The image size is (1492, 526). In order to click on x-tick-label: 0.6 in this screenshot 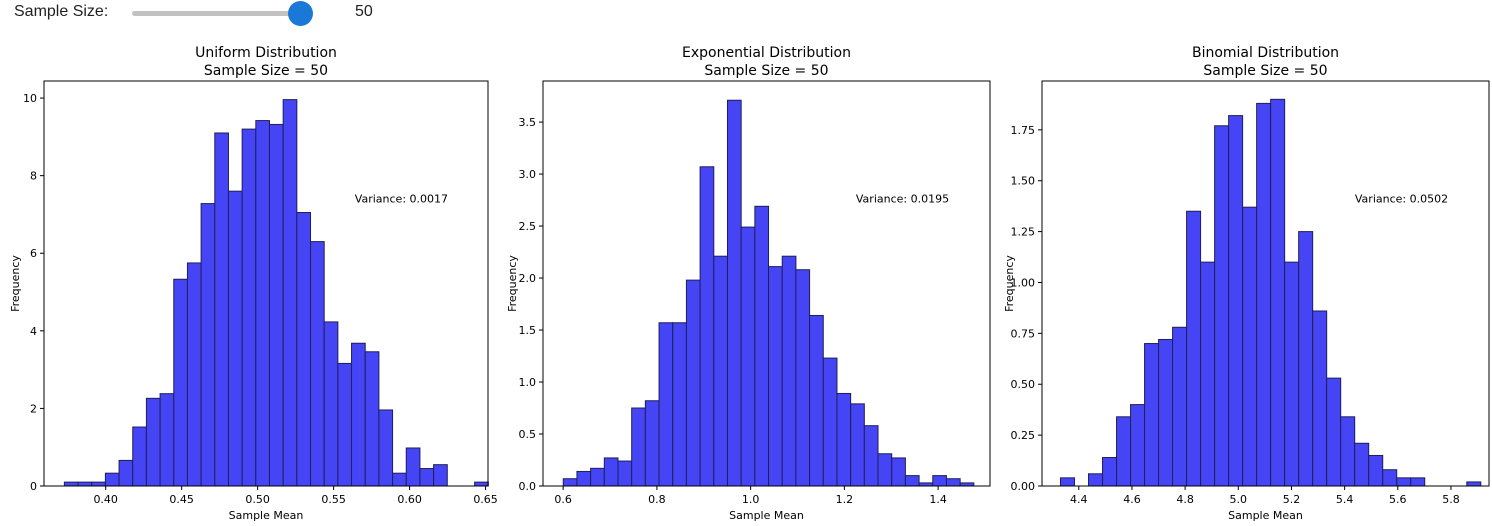, I will do `click(563, 499)`.